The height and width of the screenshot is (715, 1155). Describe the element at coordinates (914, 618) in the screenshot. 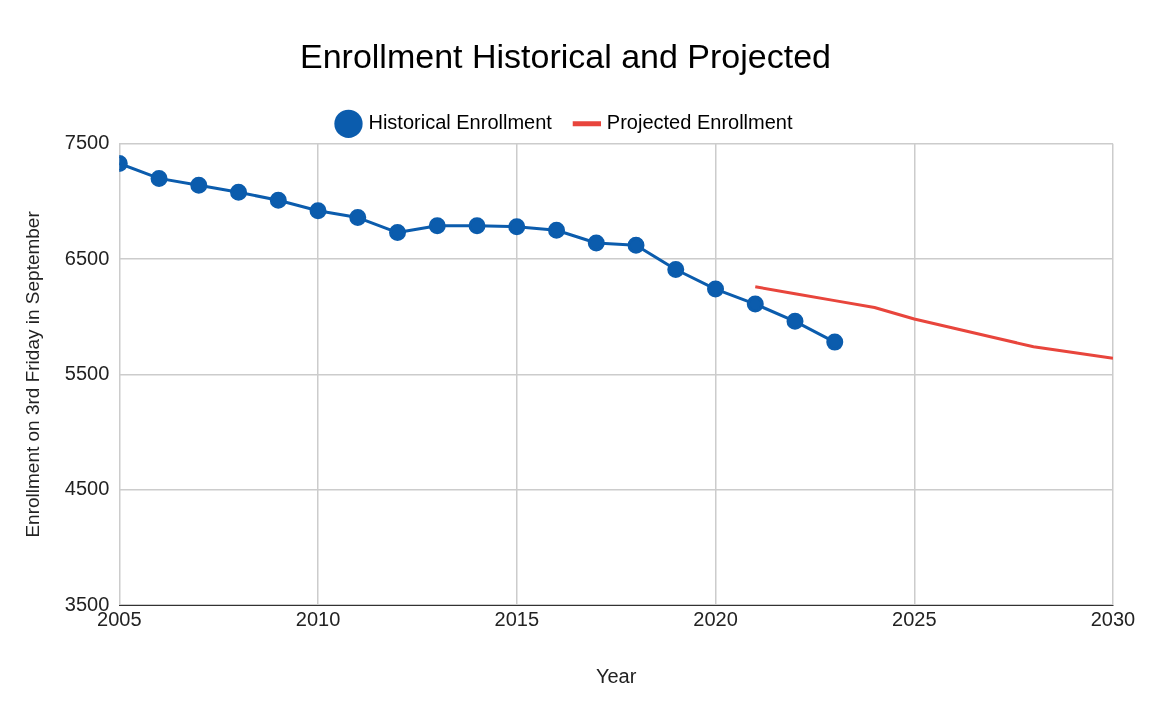

I see `x-tick-label: 2025` at that location.